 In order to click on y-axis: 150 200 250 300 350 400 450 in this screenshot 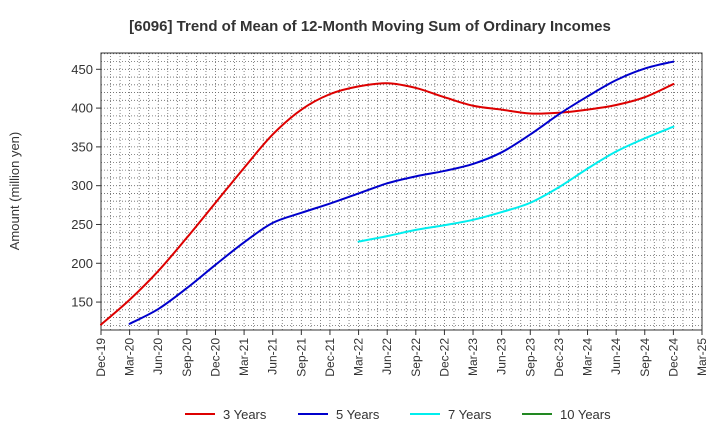, I will do `click(86, 186)`.